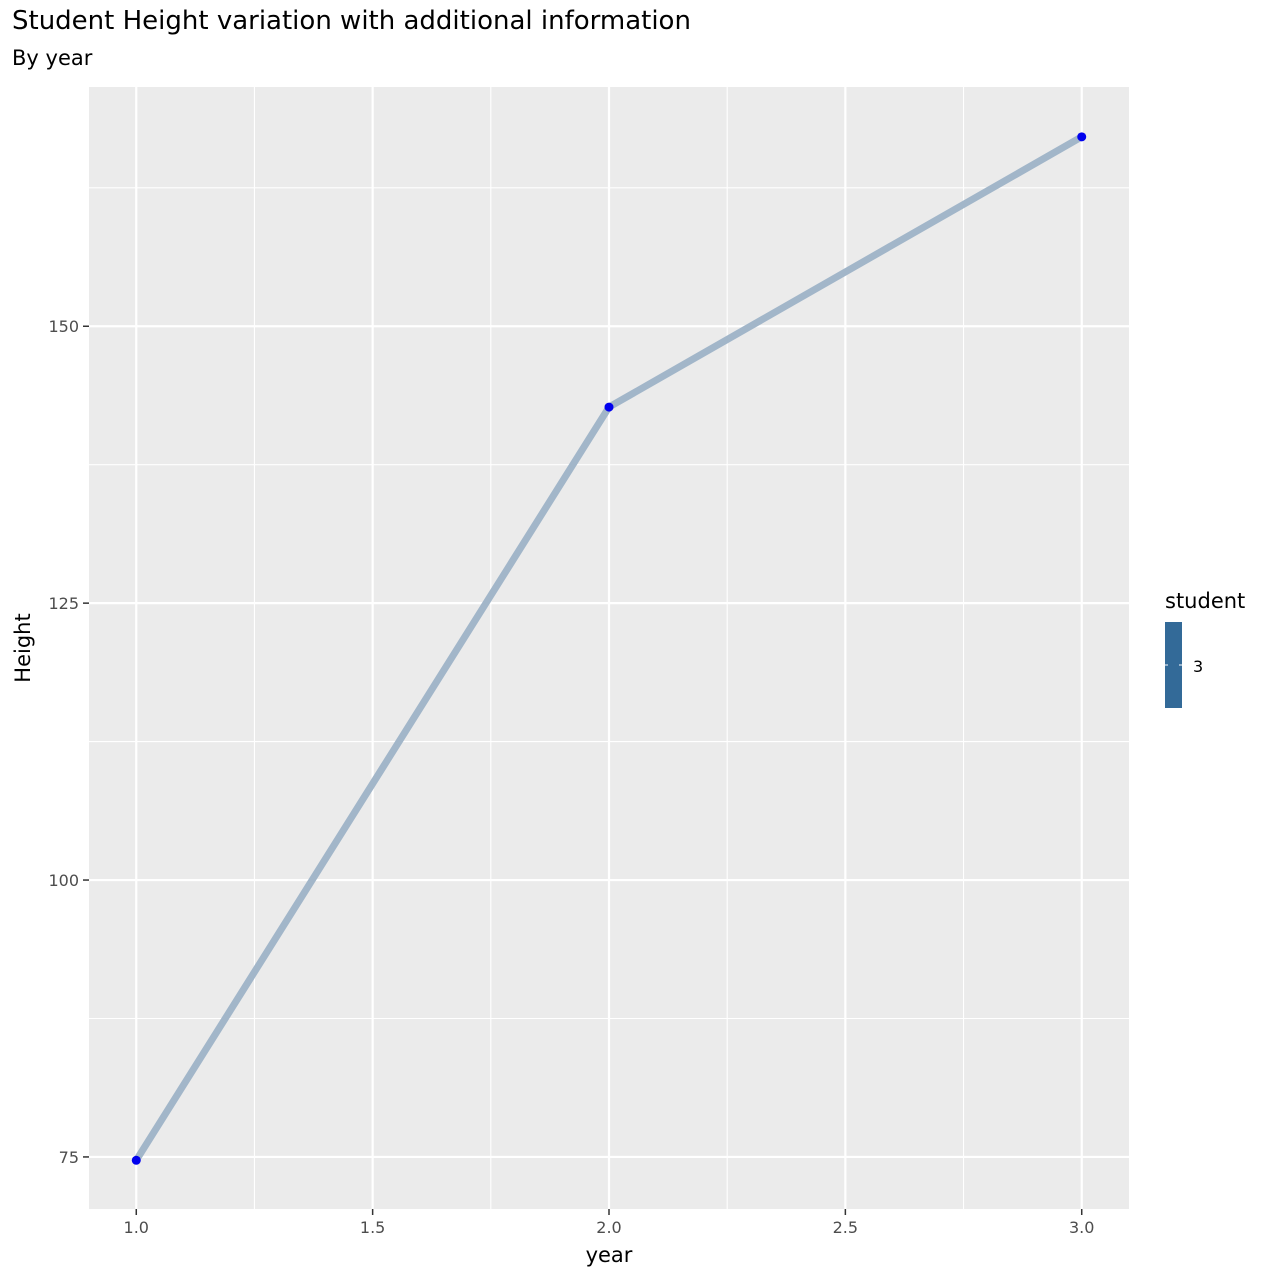 Image resolution: width=1280 pixels, height=1280 pixels. Describe the element at coordinates (372, 1227) in the screenshot. I see `x-tick-label: 1.5` at that location.